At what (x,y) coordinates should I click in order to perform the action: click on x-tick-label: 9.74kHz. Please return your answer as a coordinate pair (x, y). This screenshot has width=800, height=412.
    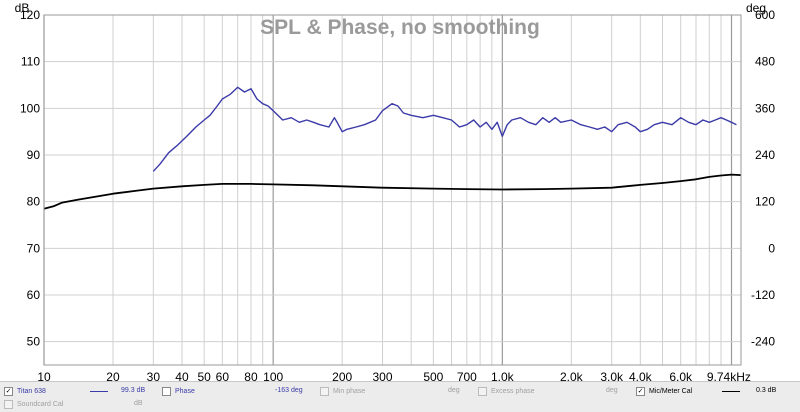
    Looking at the image, I should click on (729, 375).